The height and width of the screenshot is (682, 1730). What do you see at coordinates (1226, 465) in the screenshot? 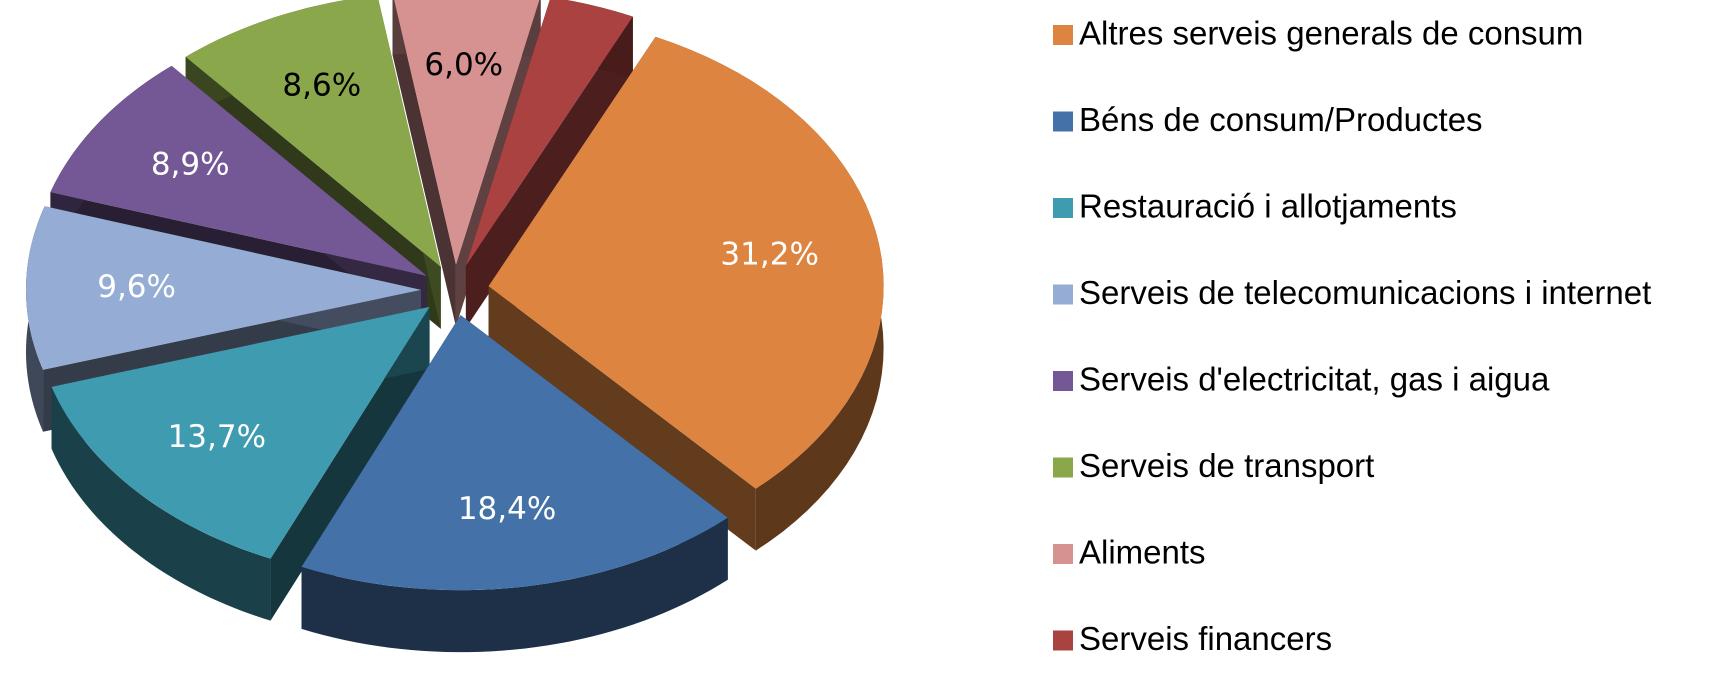
I see `legend-label: Serveis de transport` at bounding box center [1226, 465].